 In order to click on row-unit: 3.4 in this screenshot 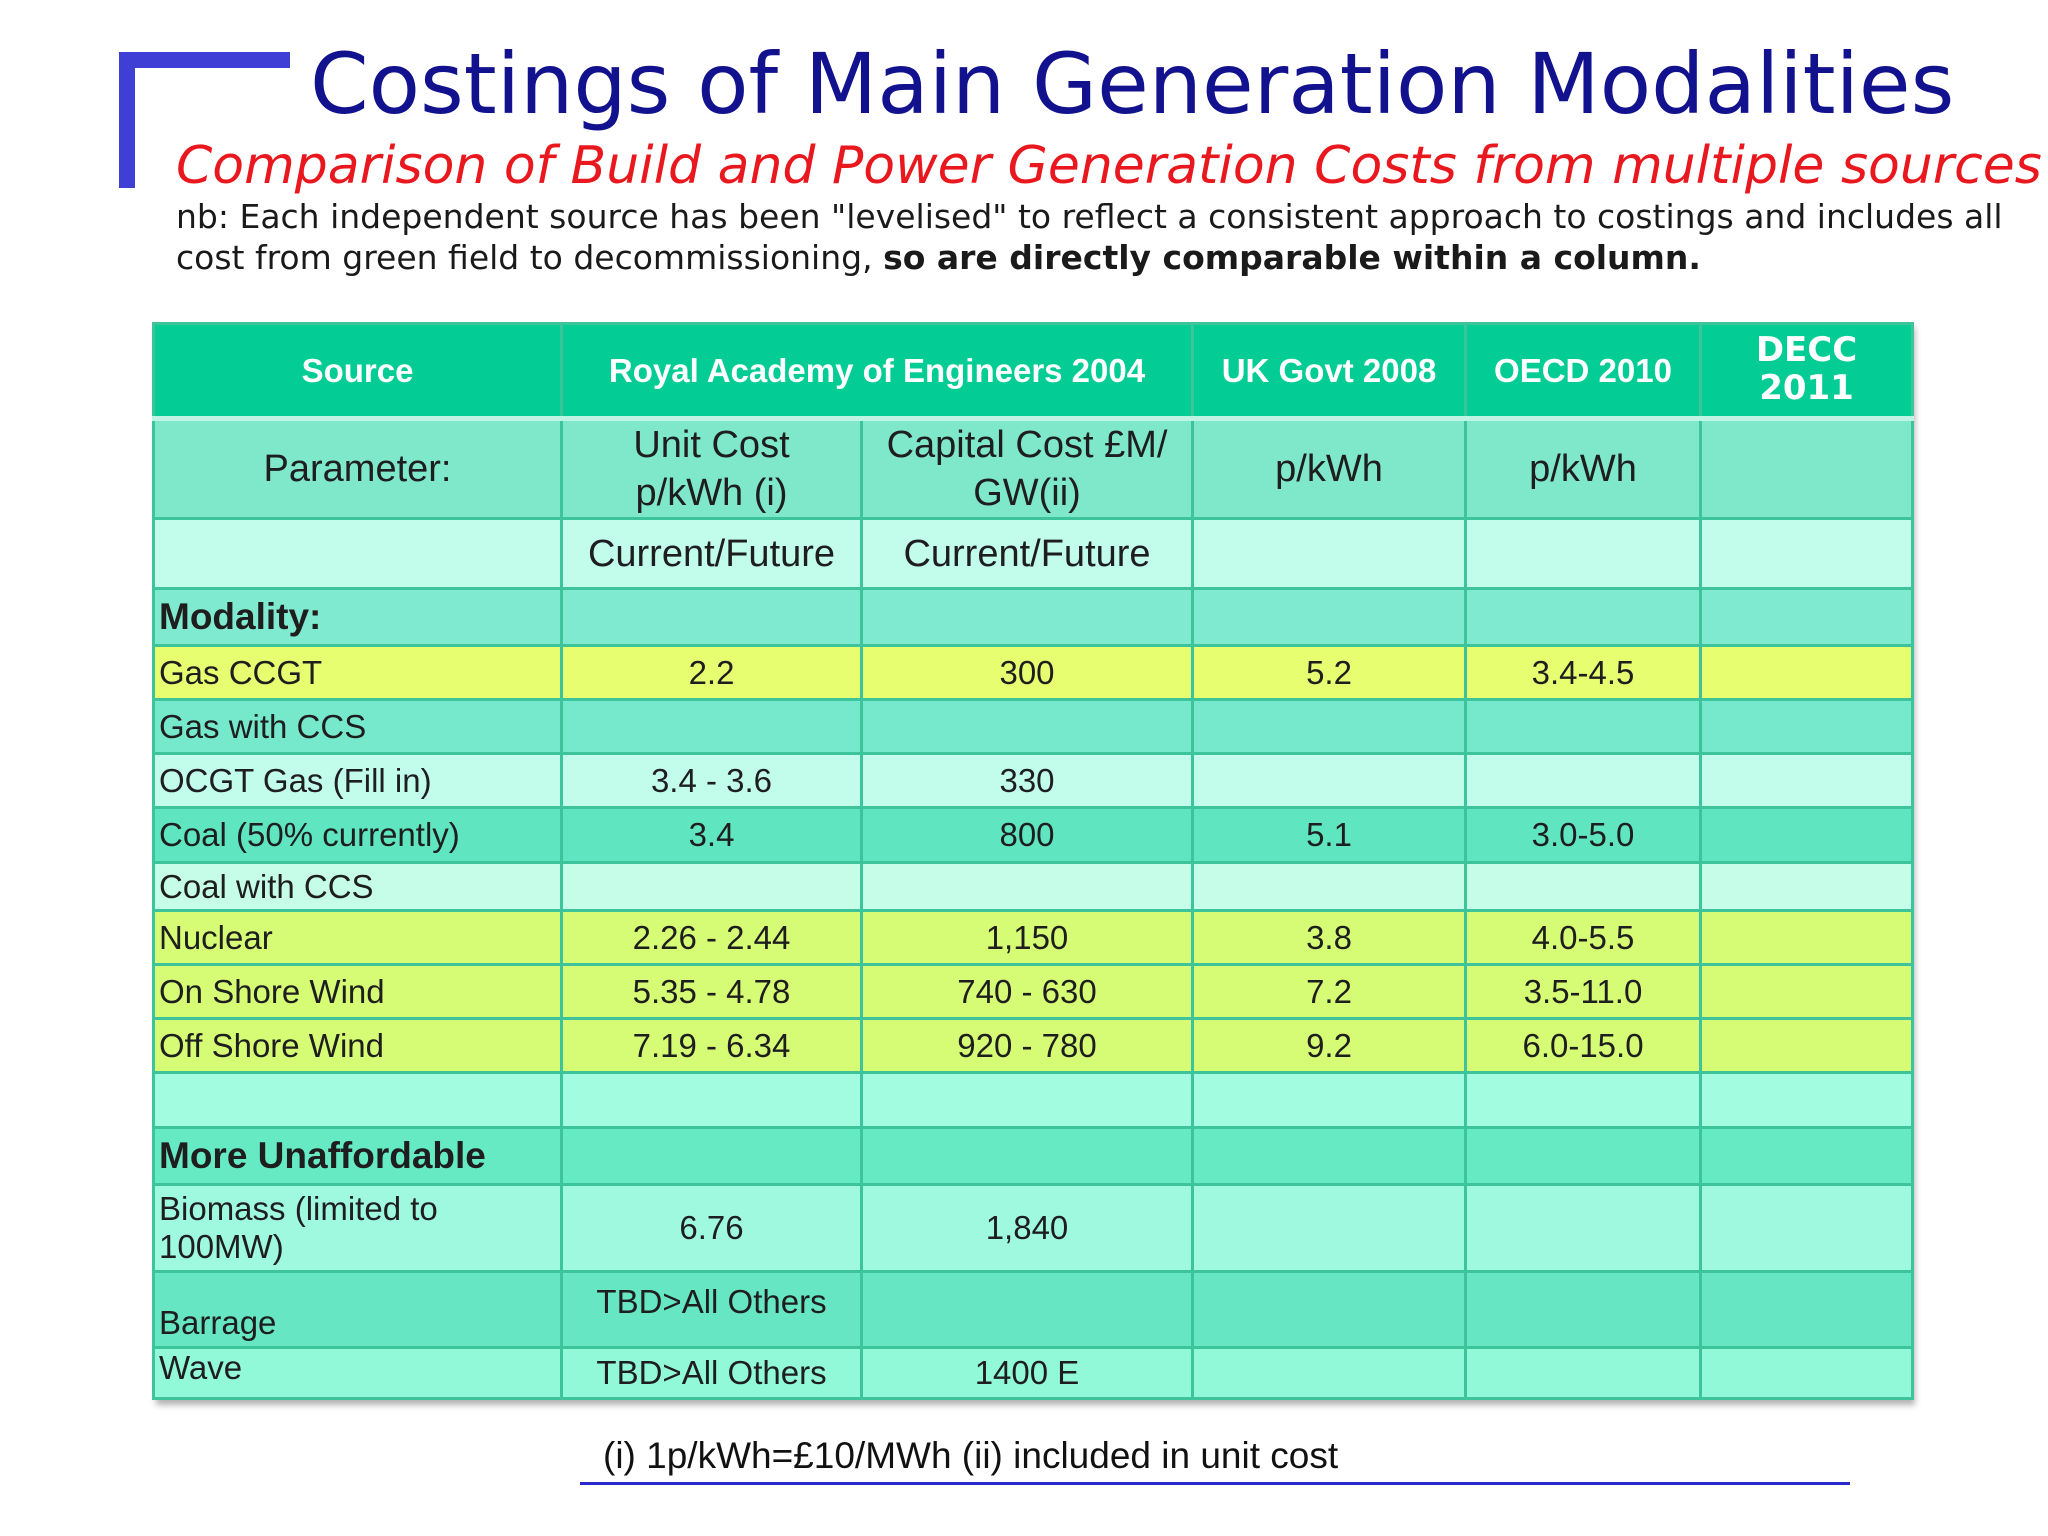, I will do `click(711, 835)`.